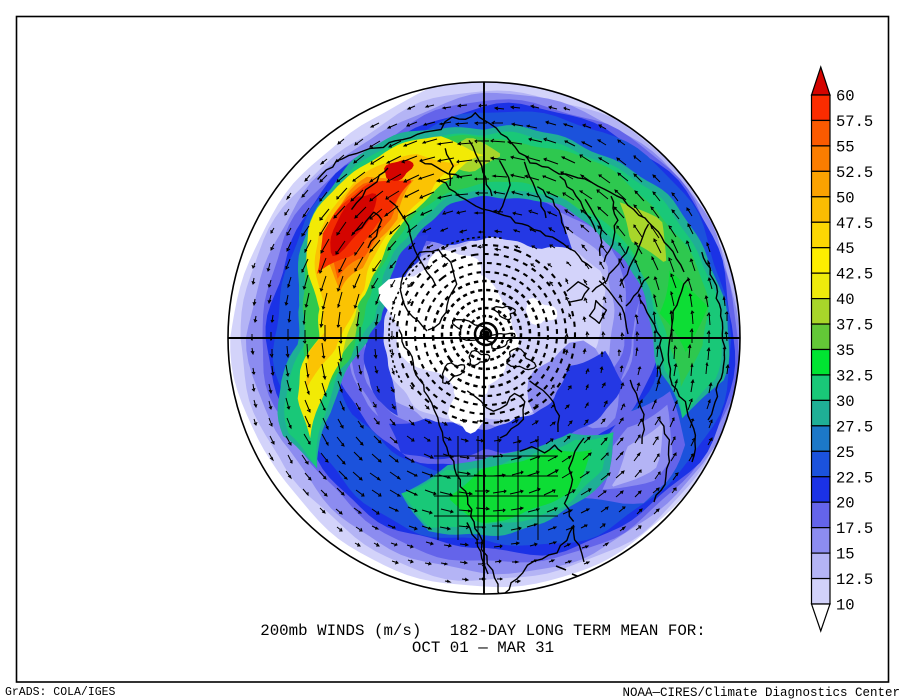  What do you see at coordinates (854, 580) in the screenshot?
I see `svg-text: 12.5` at bounding box center [854, 580].